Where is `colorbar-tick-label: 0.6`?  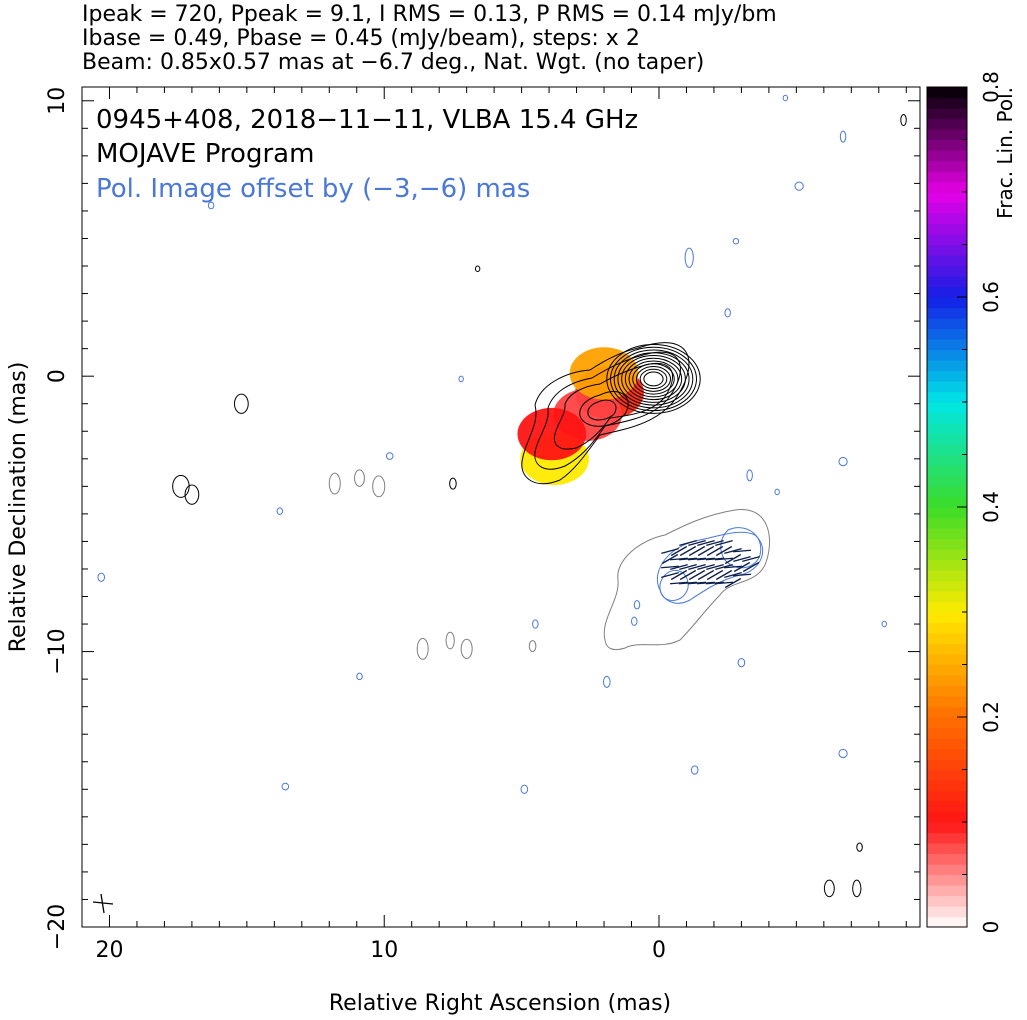 colorbar-tick-label: 0.6 is located at coordinates (991, 297).